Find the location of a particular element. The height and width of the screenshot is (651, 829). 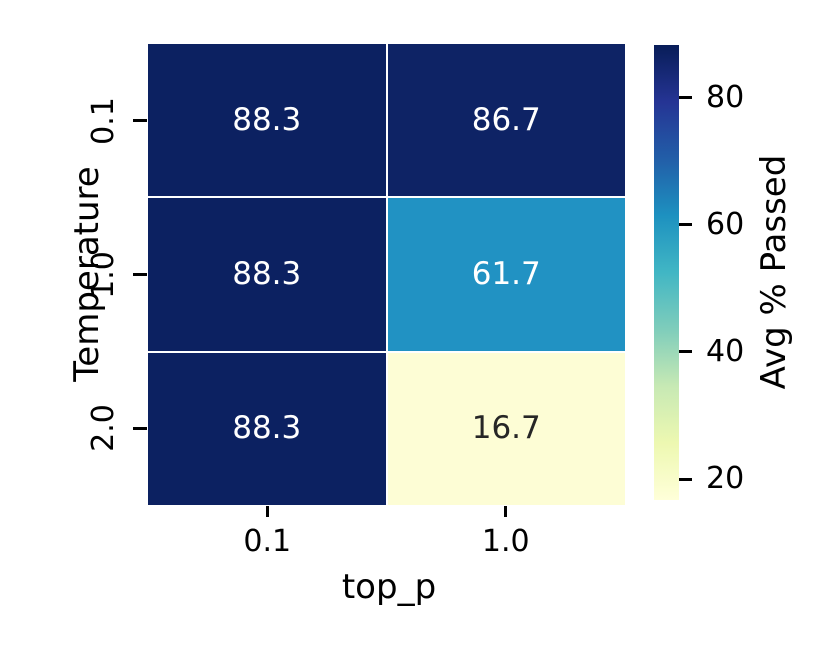

x-axis-label: top_p is located at coordinates (389, 587).